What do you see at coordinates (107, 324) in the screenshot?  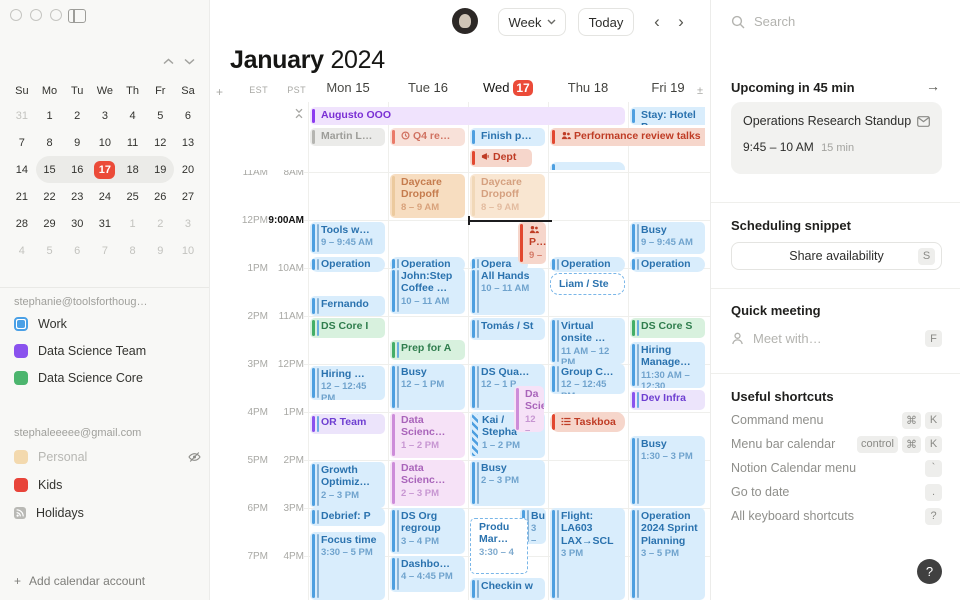 I see `sidebar-calendar-work: Work` at bounding box center [107, 324].